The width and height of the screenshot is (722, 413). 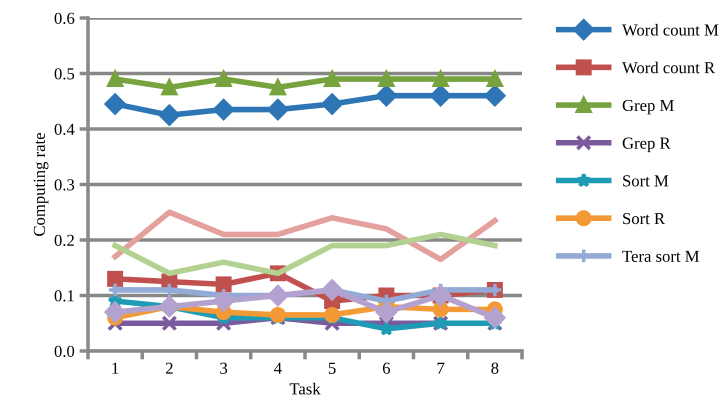 What do you see at coordinates (644, 218) in the screenshot?
I see `legend-label: Sort R` at bounding box center [644, 218].